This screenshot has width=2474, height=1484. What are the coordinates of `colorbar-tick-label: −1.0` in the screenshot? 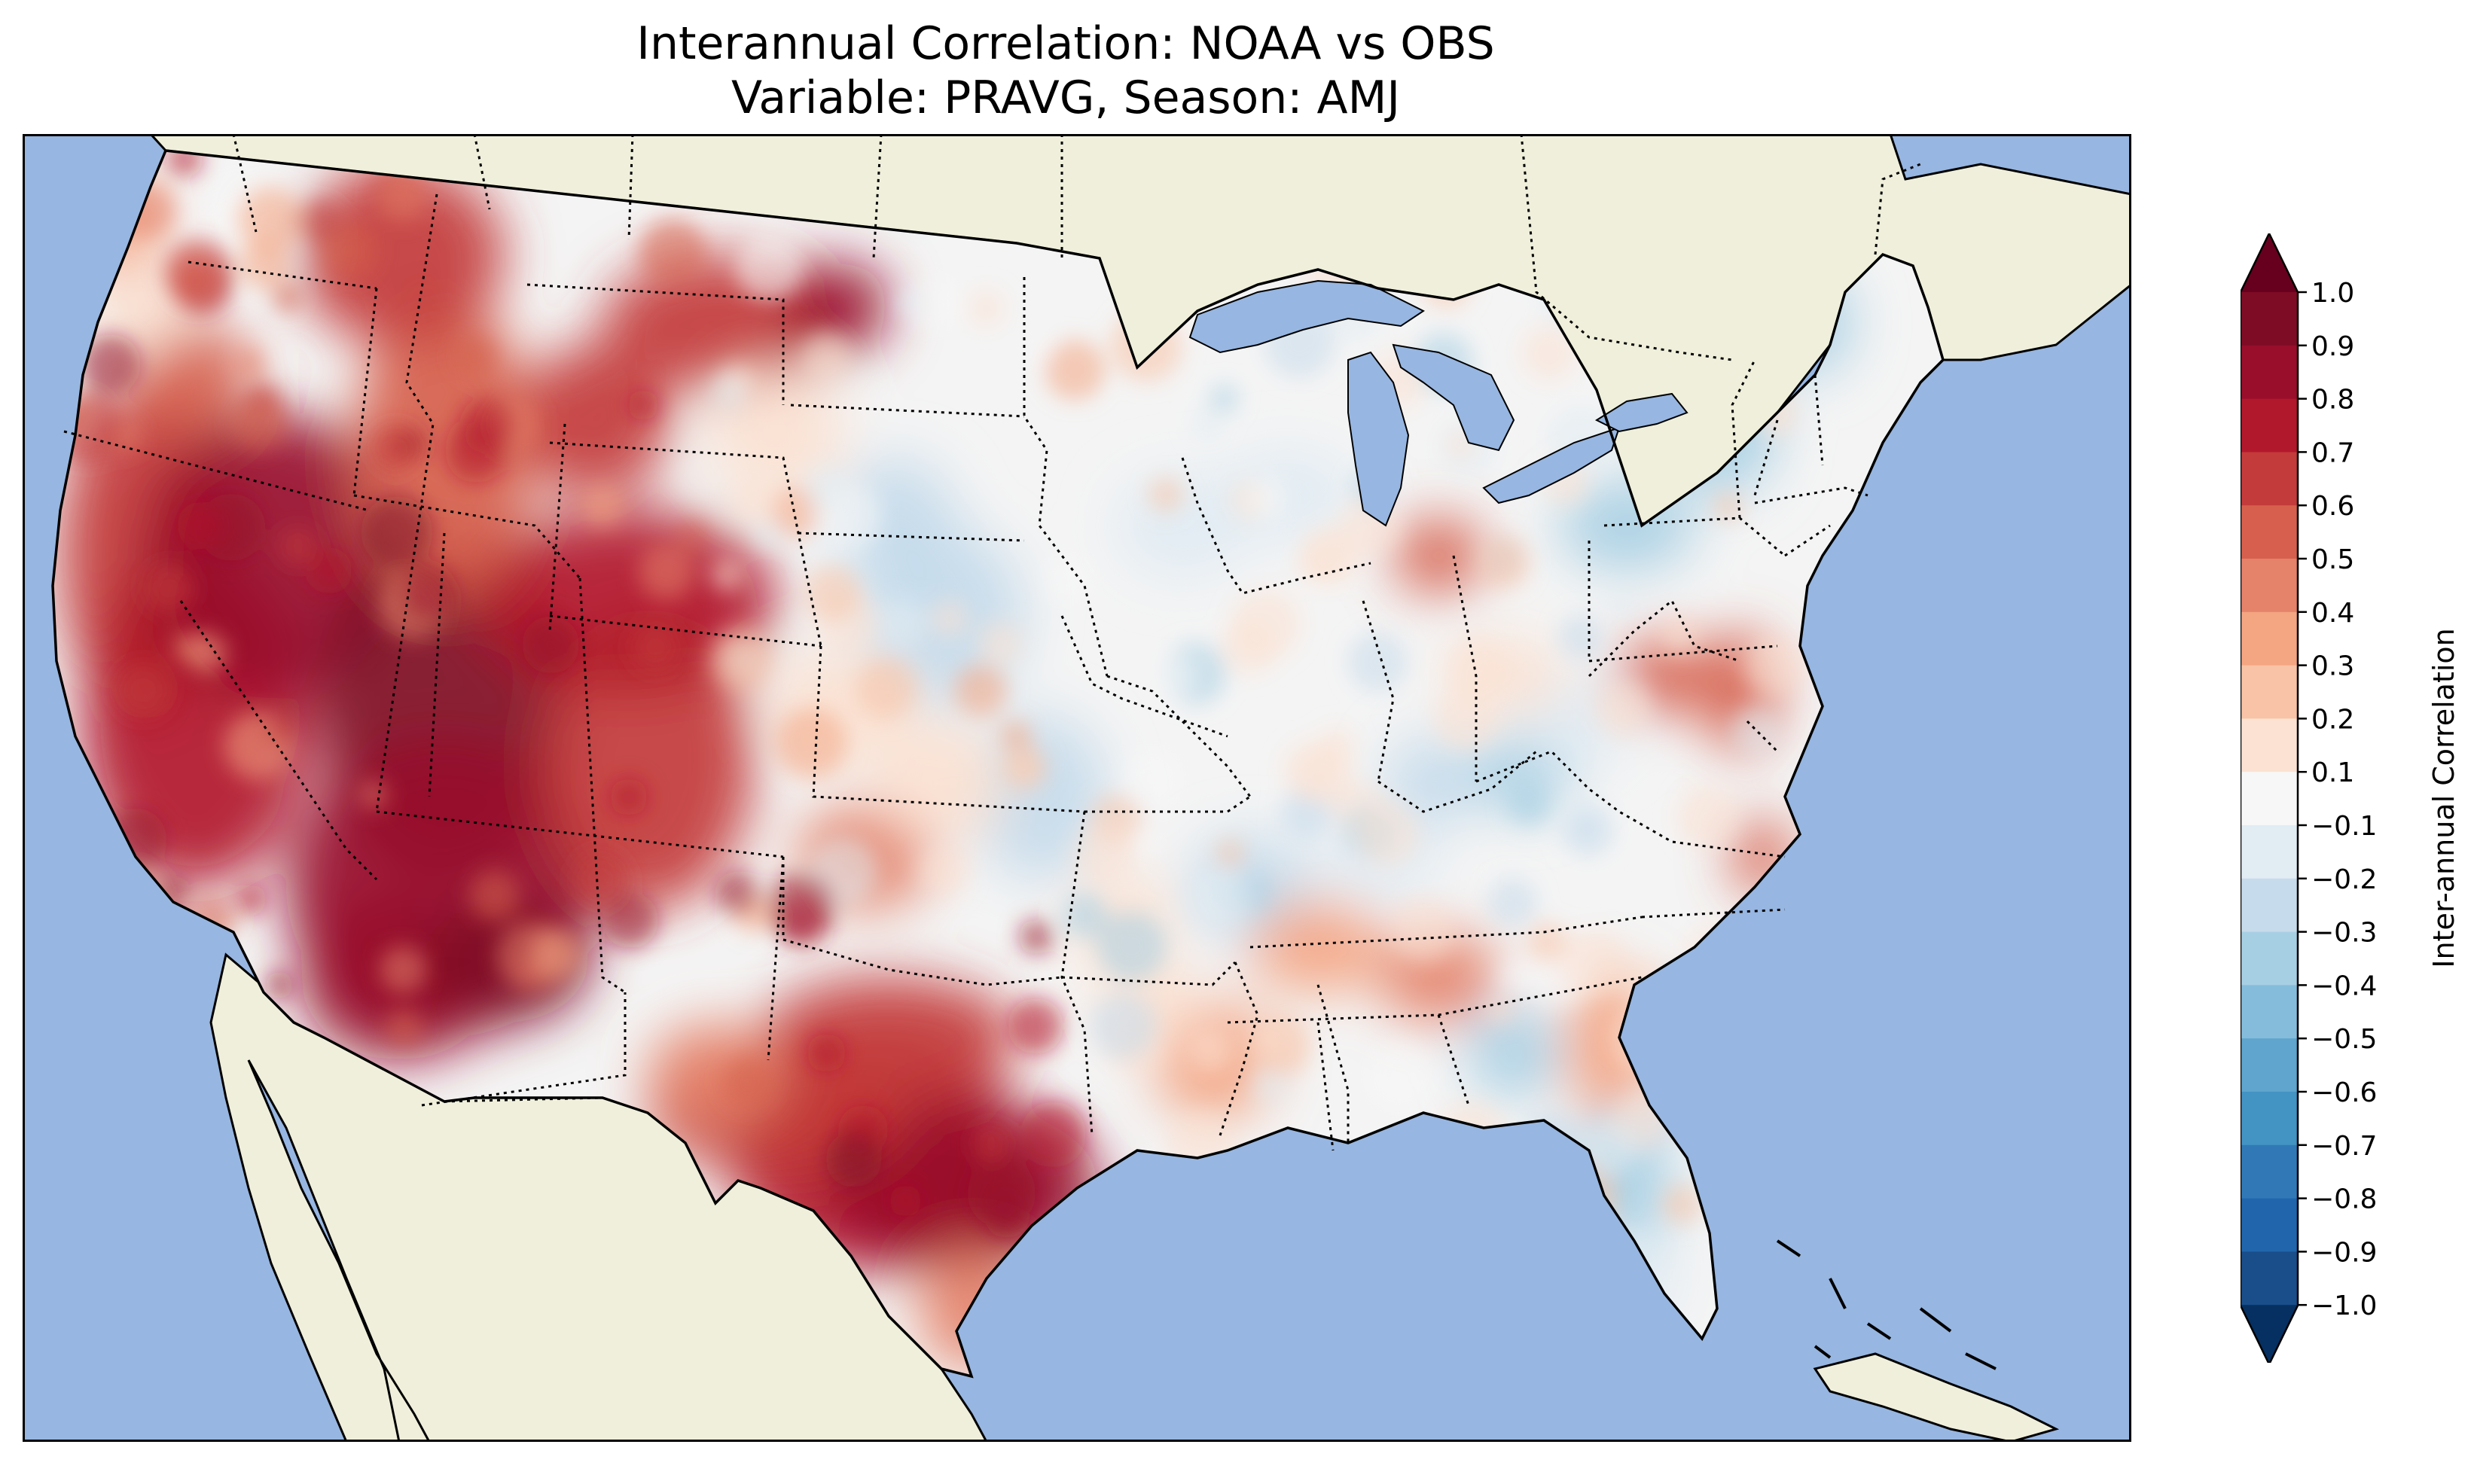 It's located at (2344, 1306).